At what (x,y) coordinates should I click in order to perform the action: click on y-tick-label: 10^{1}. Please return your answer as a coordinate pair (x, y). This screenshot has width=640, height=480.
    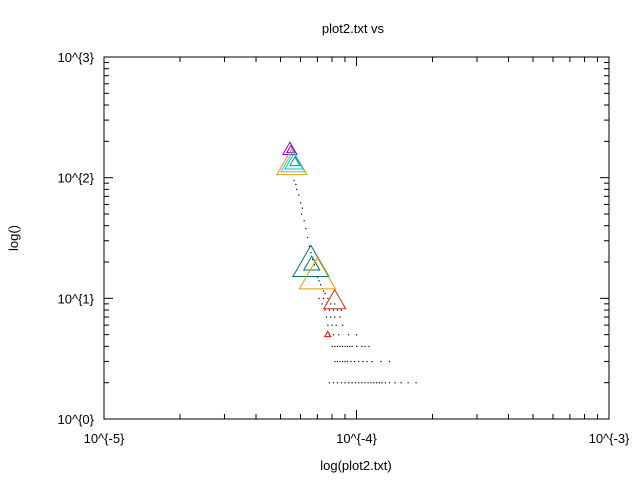
    Looking at the image, I should click on (76, 298).